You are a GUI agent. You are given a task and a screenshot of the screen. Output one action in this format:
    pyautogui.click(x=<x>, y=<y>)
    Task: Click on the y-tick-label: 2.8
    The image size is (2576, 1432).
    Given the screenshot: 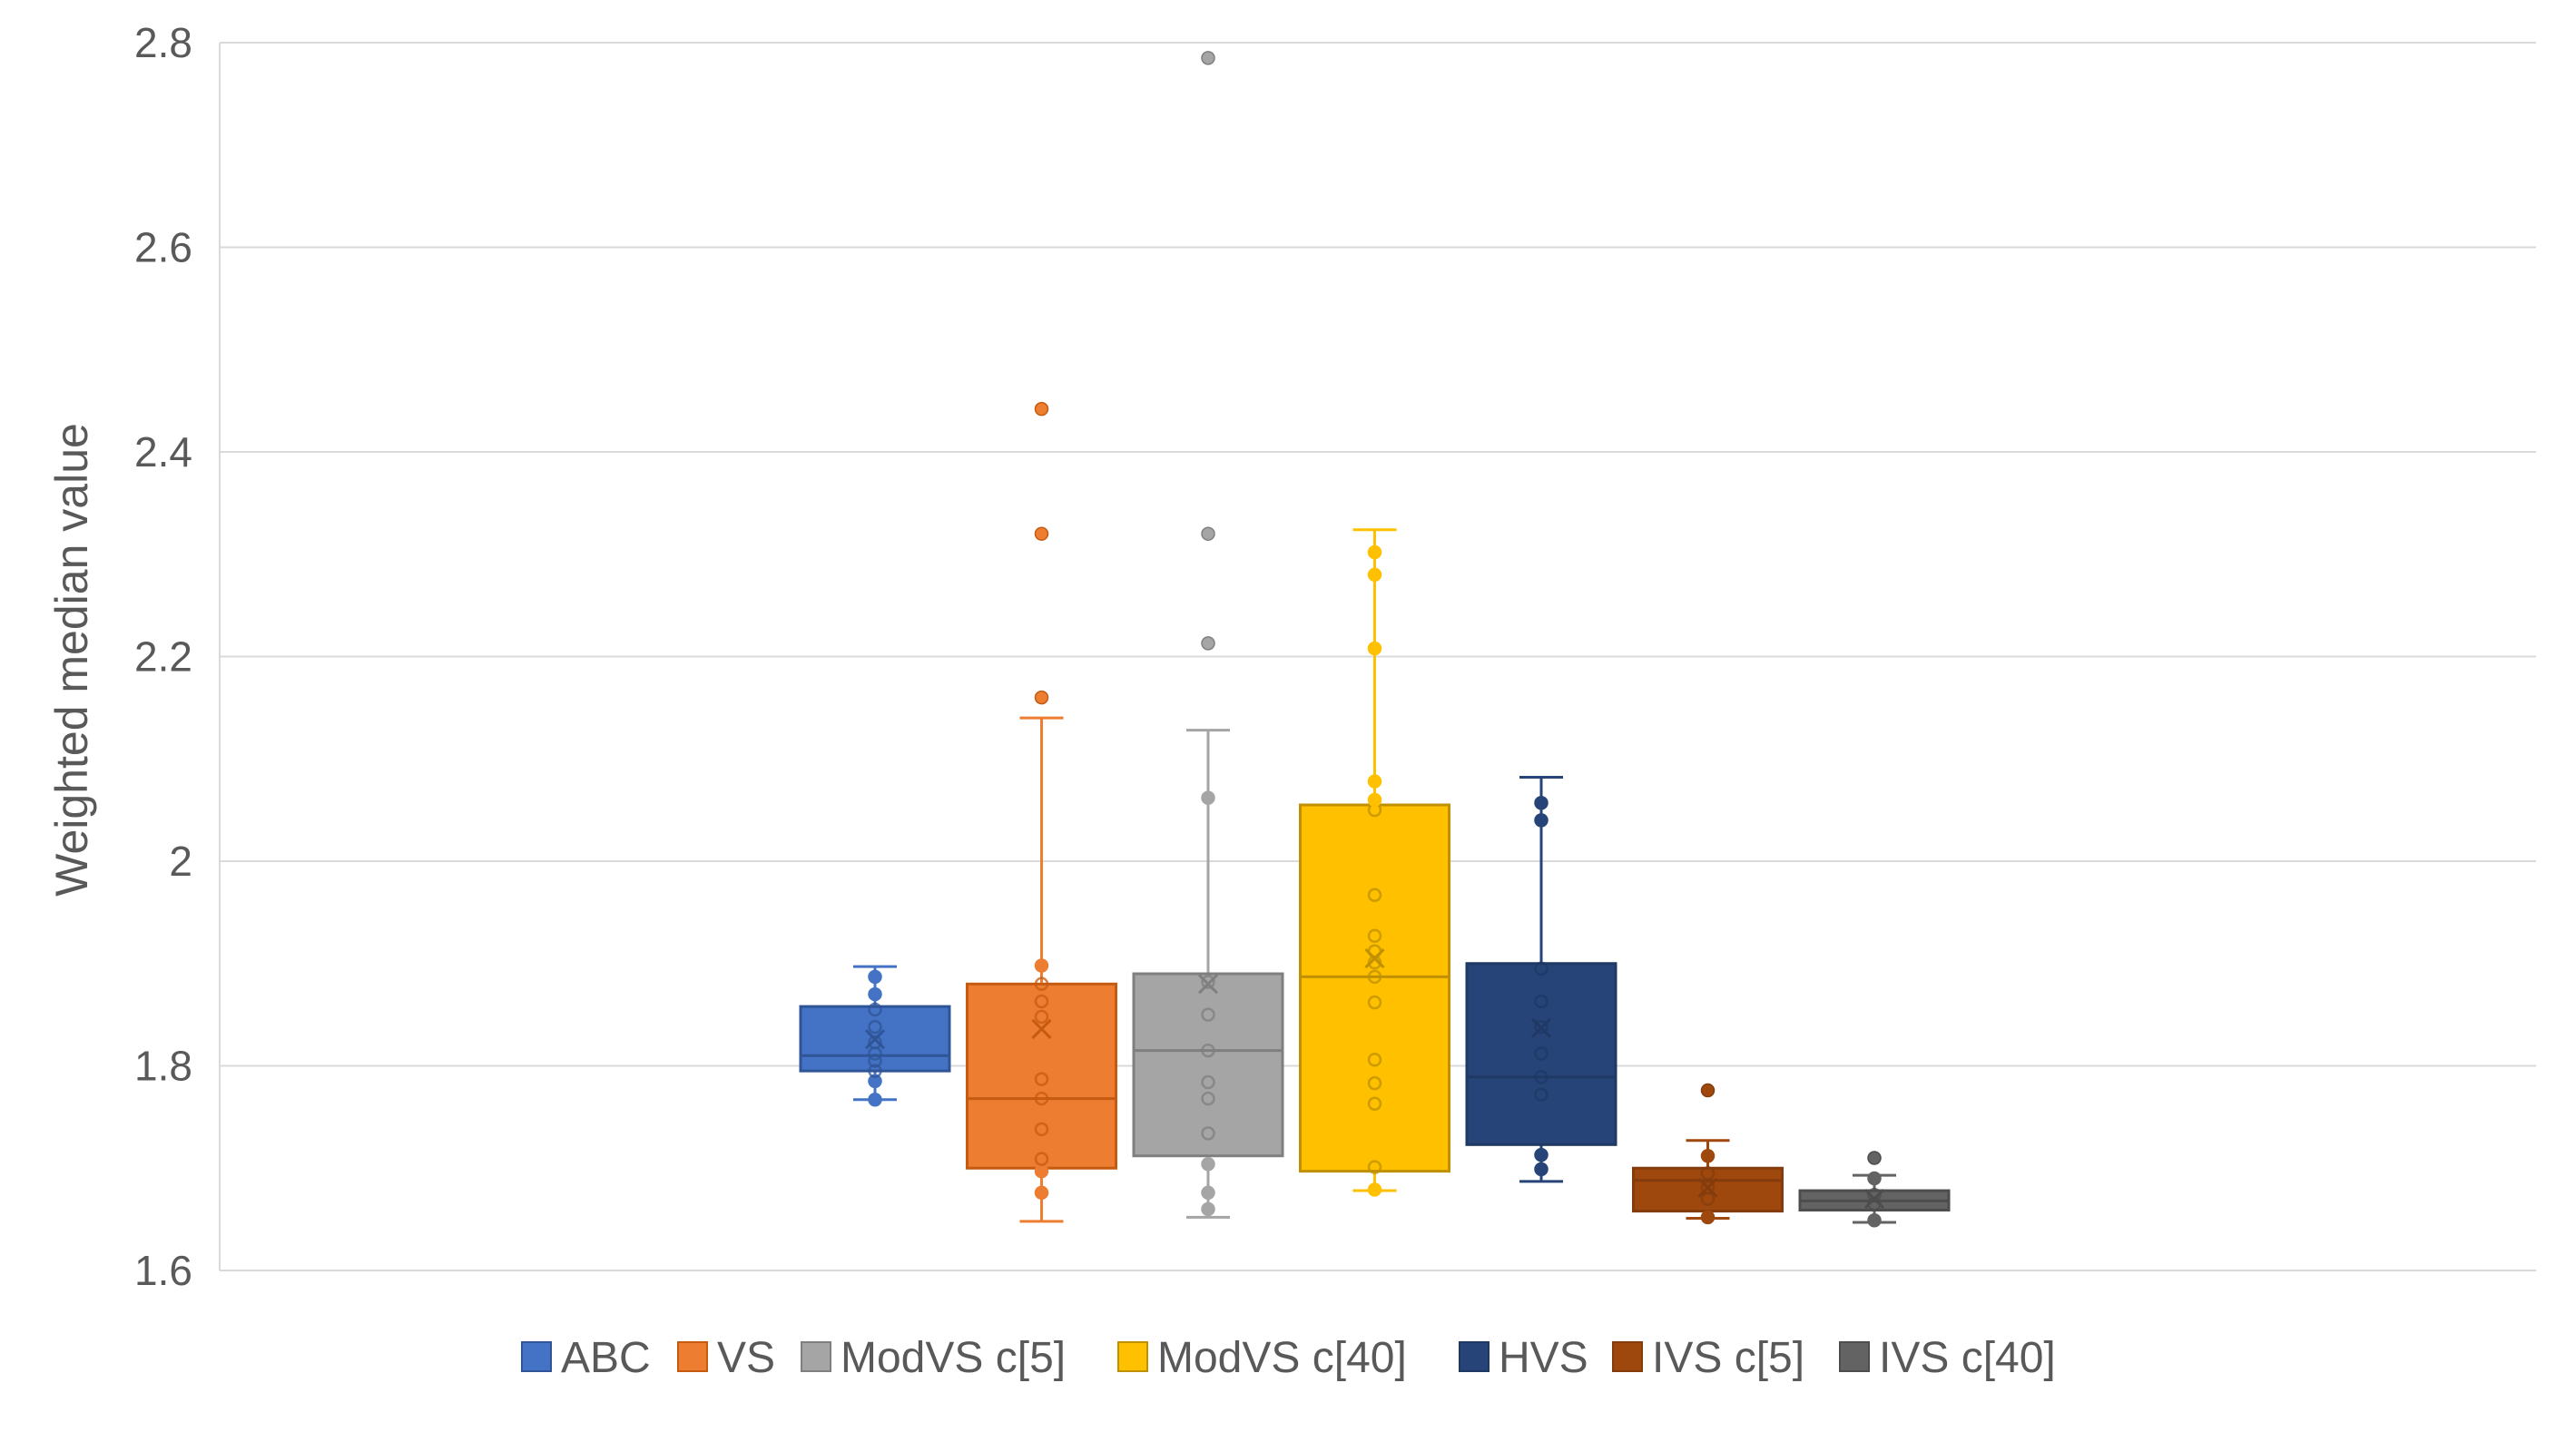 What is the action you would take?
    pyautogui.click(x=163, y=42)
    